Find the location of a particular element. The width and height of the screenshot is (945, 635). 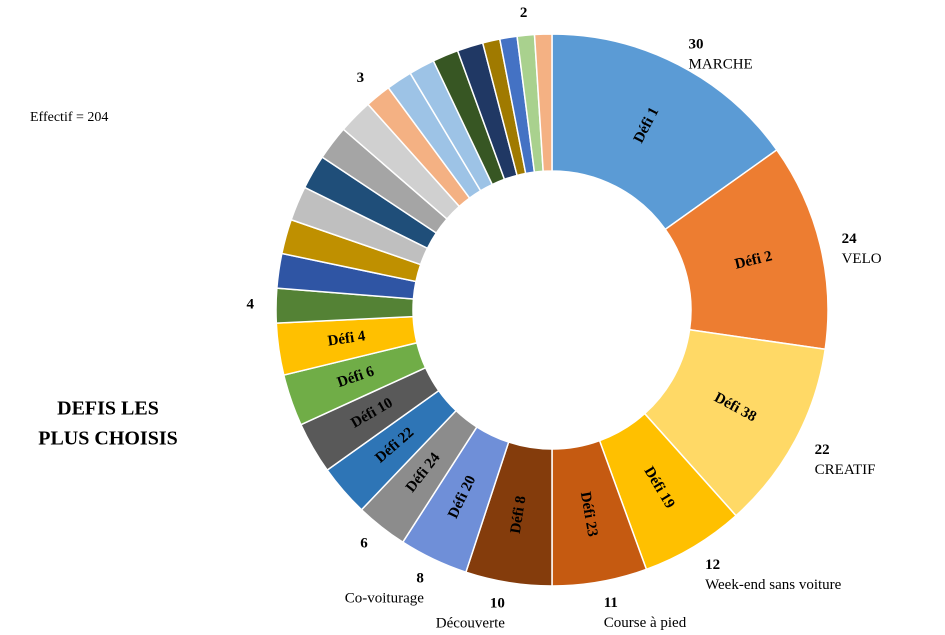

group-name: Course à pied is located at coordinates (645, 623).